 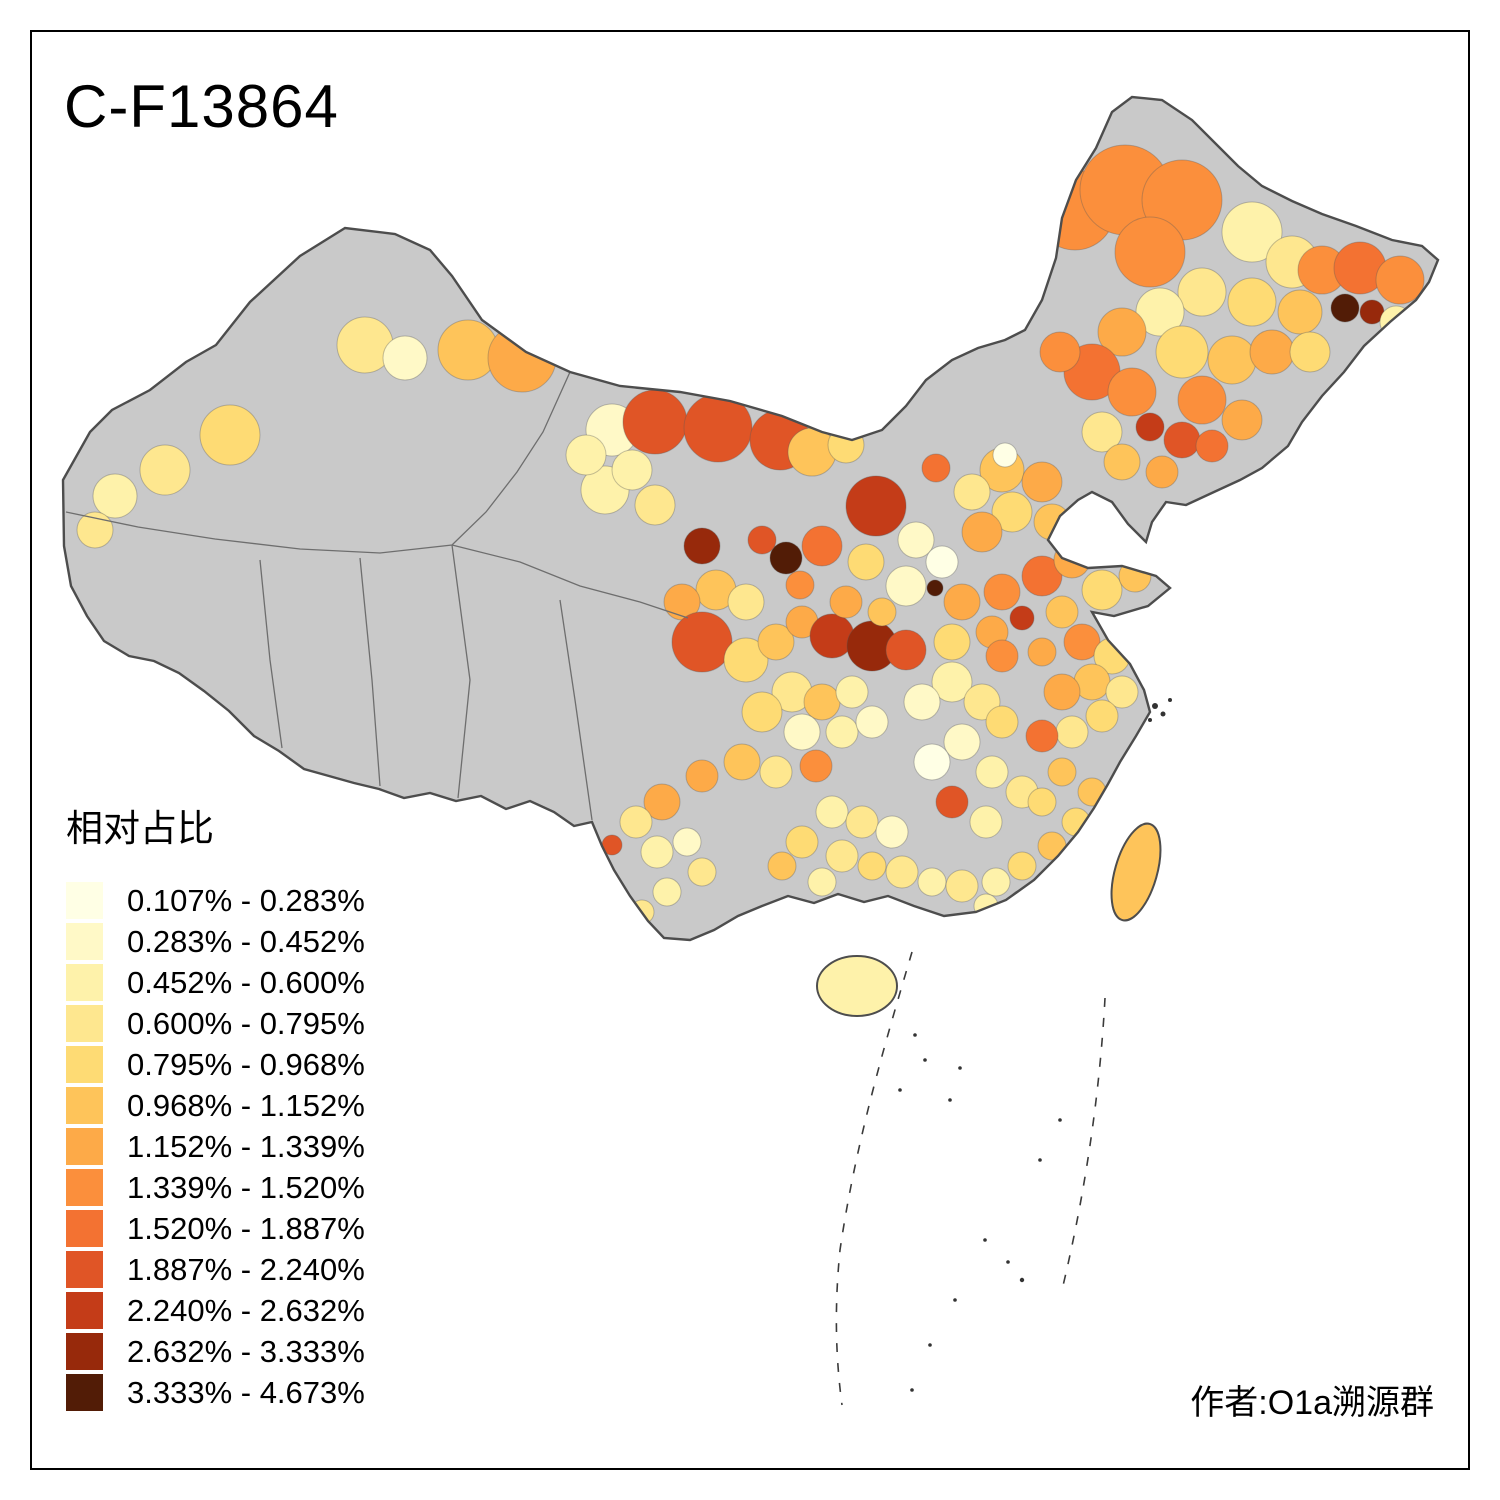 I want to click on taiwan-island, so click(x=1136, y=872).